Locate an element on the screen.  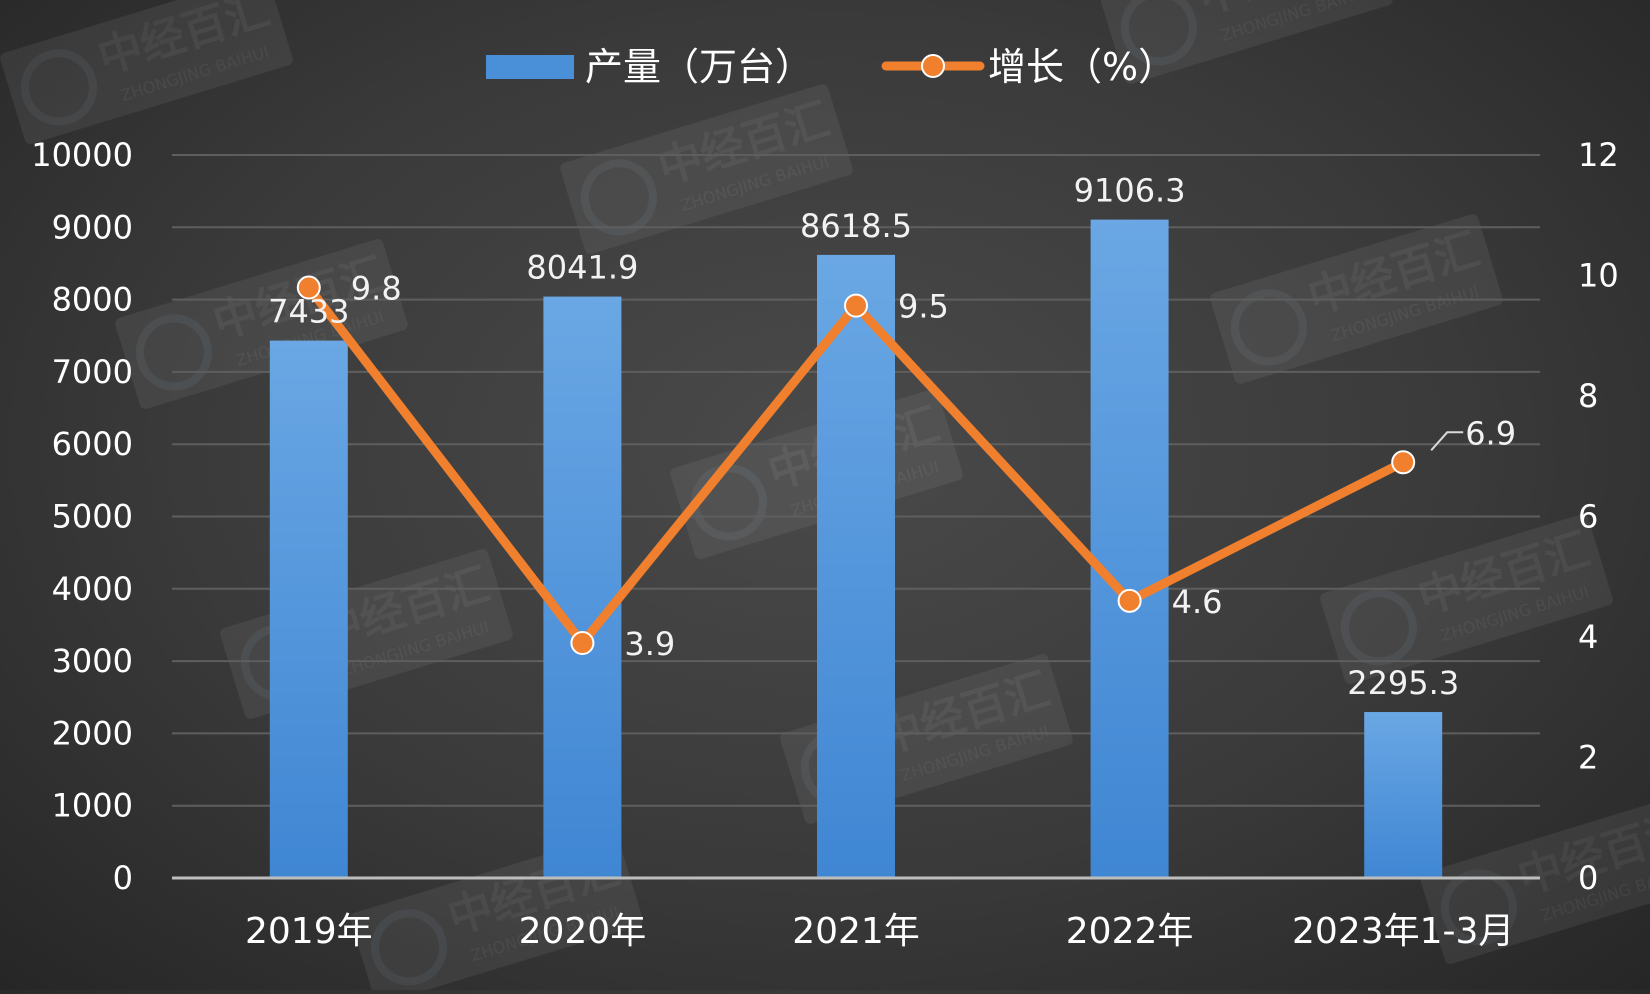
y-right-tick-label: 12 is located at coordinates (1598, 155).